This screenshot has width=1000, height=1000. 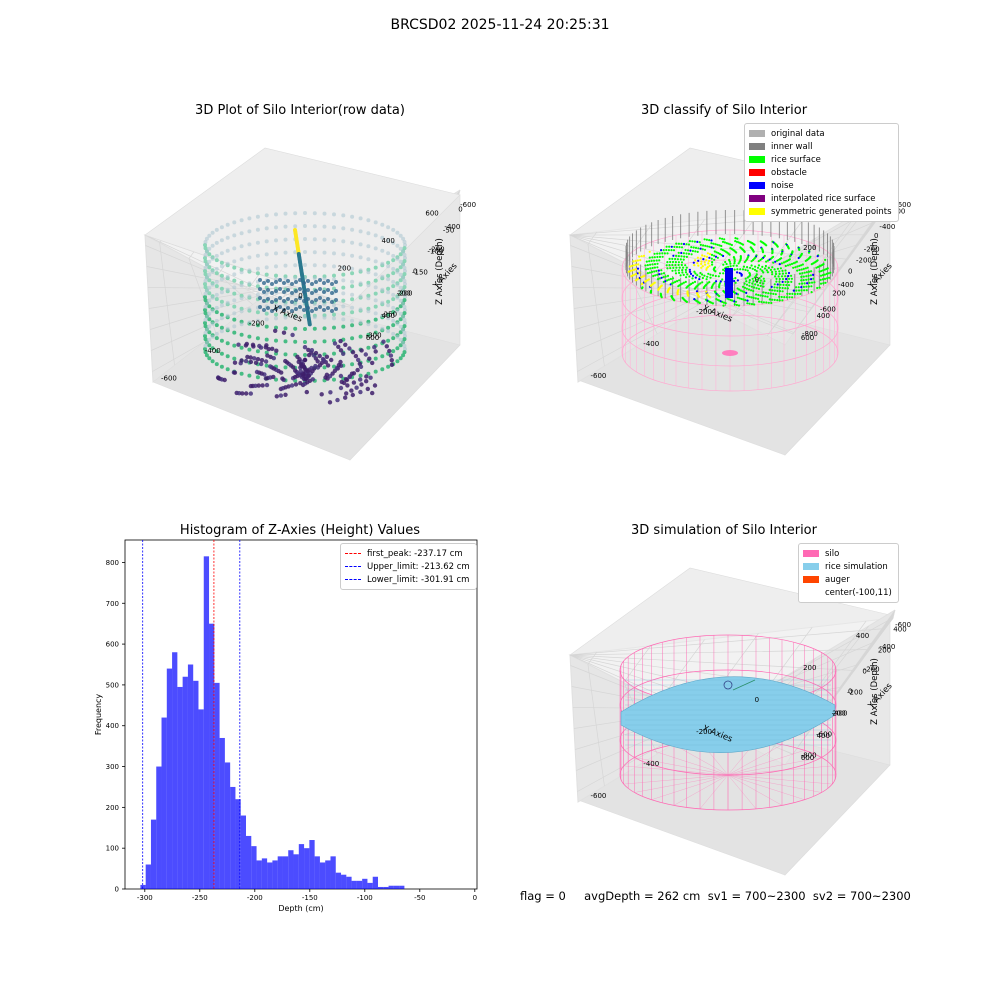 I want to click on z-tick-label: -100, so click(x=435, y=252).